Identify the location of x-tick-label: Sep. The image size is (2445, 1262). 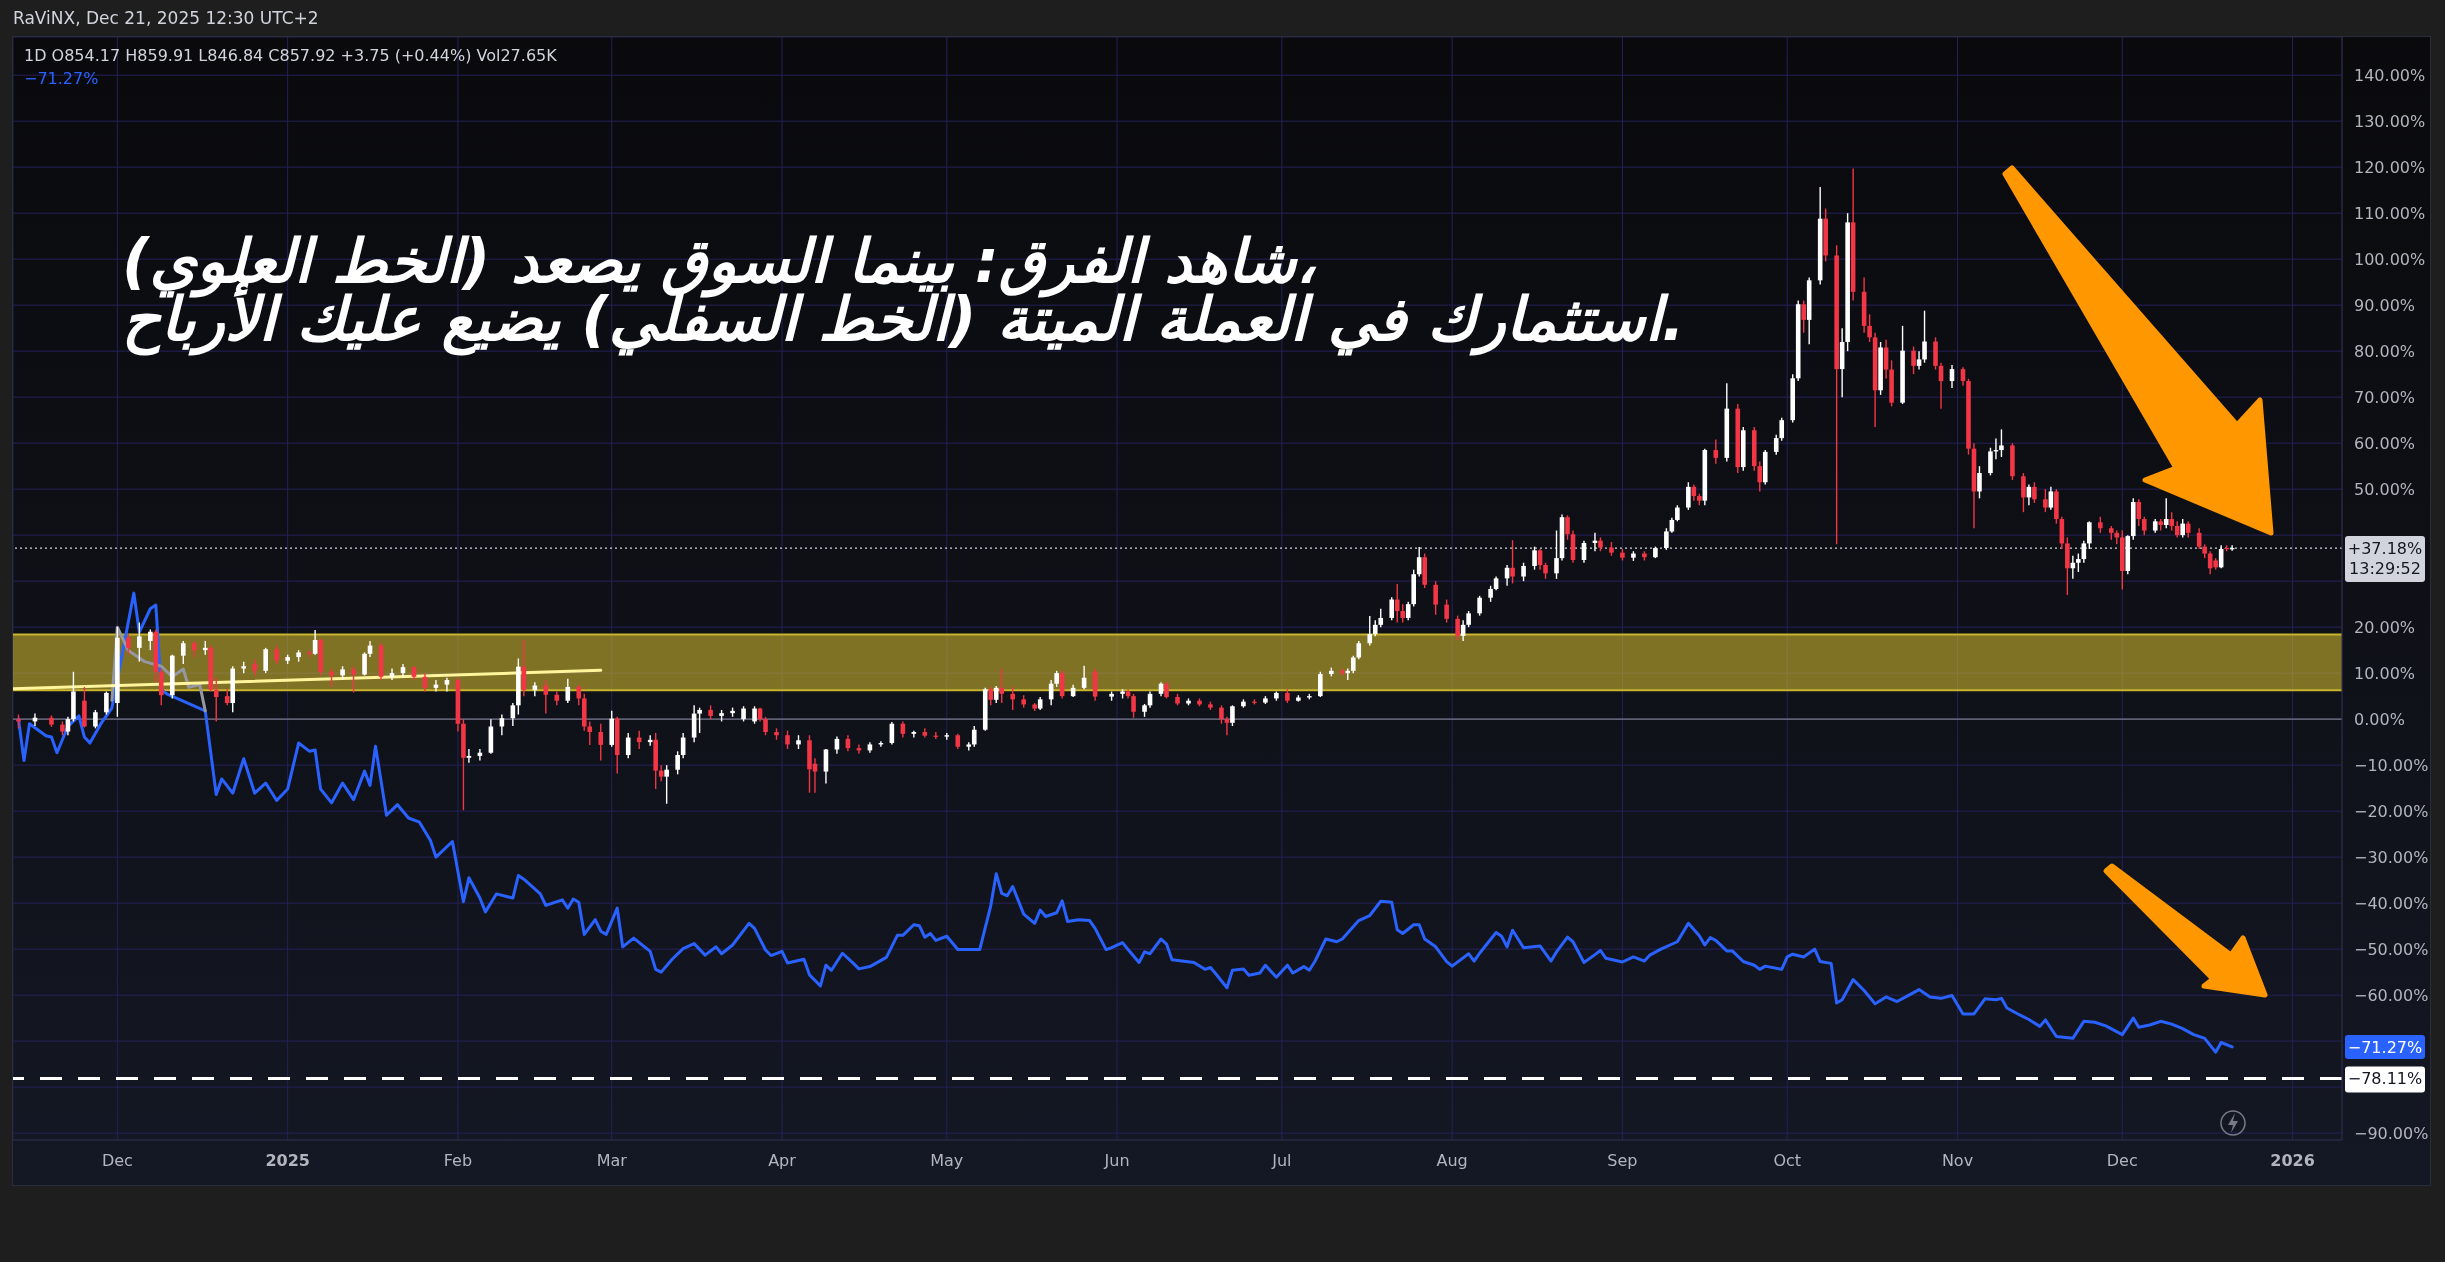
(1622, 1160).